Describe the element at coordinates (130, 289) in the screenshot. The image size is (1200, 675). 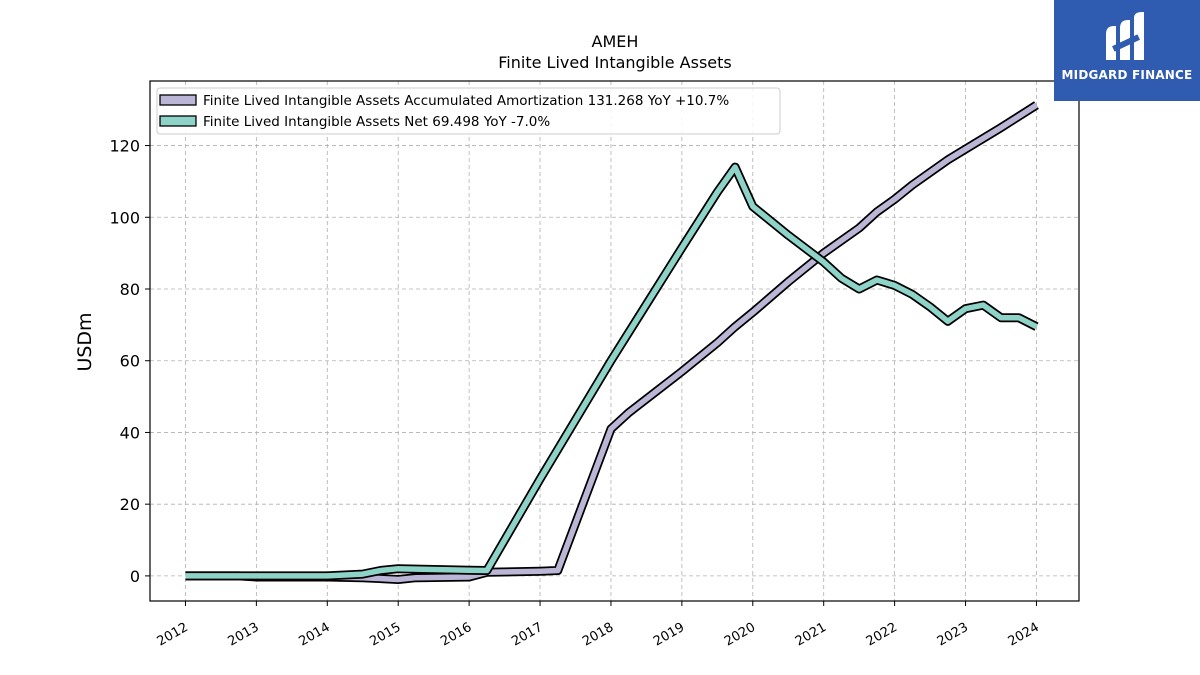
I see `y-tick-label: 80` at that location.